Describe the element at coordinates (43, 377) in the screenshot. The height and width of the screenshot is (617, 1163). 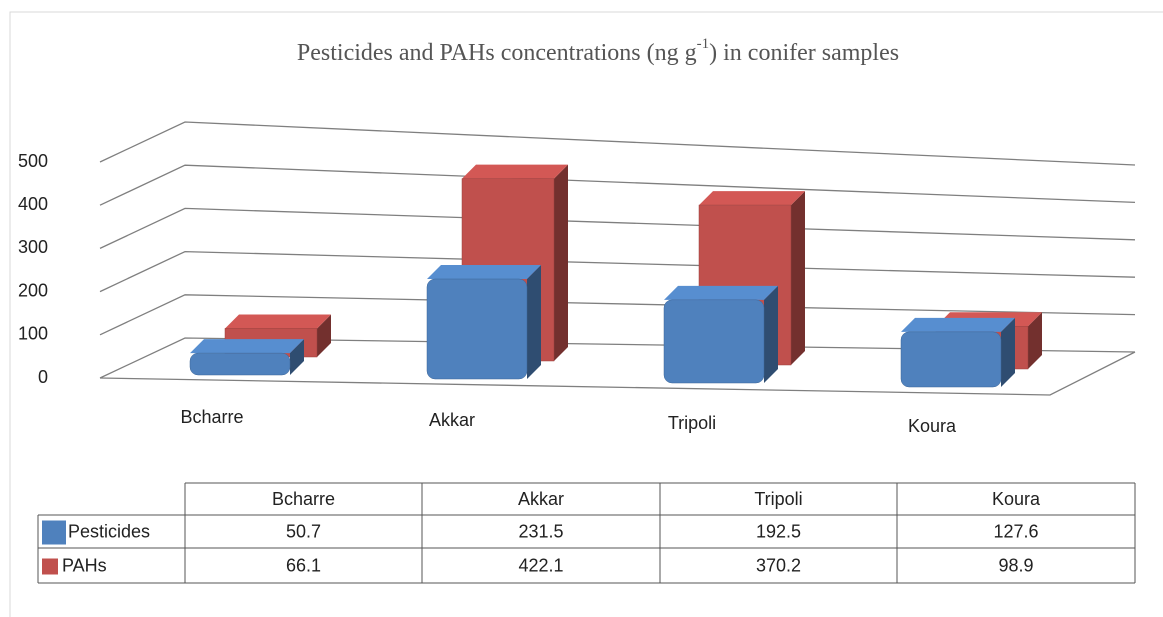
I see `y-tick-label: 0` at that location.